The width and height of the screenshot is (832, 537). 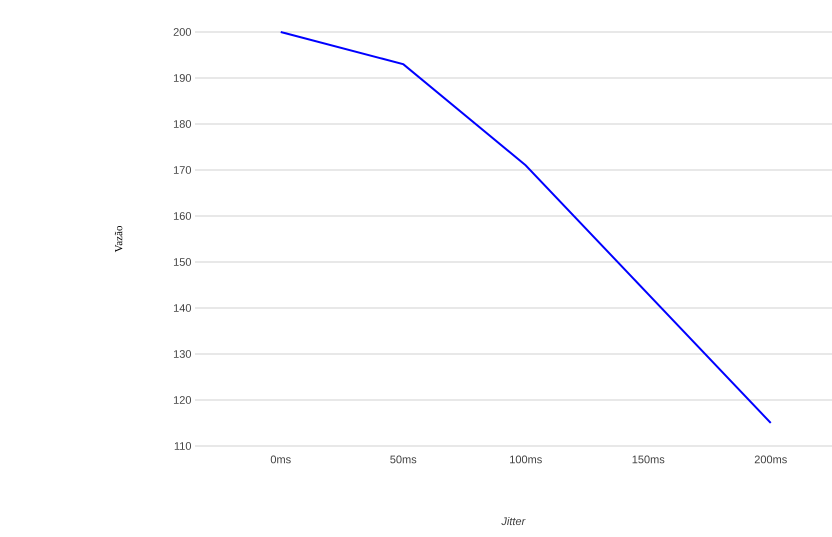 What do you see at coordinates (183, 32) in the screenshot?
I see `y-tick-label: 200` at bounding box center [183, 32].